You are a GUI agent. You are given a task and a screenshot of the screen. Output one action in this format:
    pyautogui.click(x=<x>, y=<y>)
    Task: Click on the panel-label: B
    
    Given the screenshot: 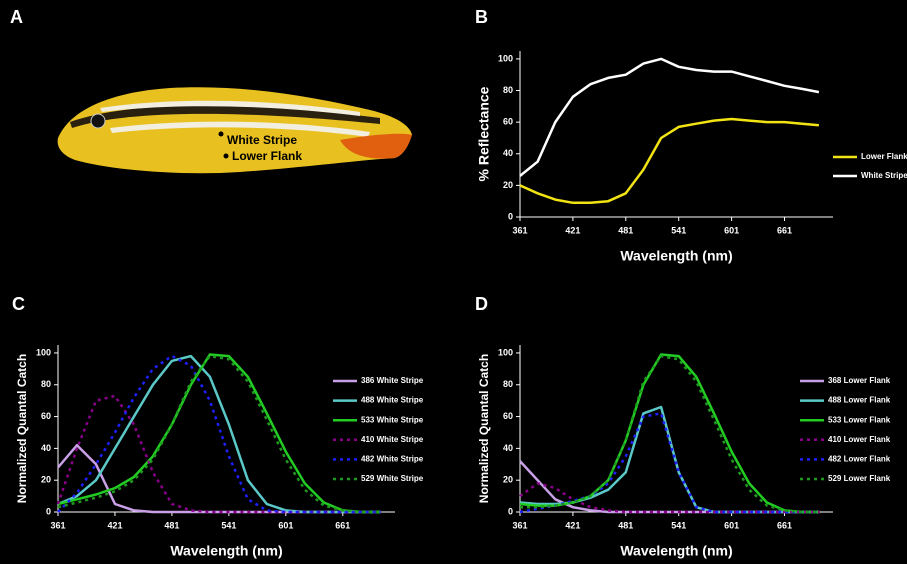 What is the action you would take?
    pyautogui.click(x=481, y=17)
    